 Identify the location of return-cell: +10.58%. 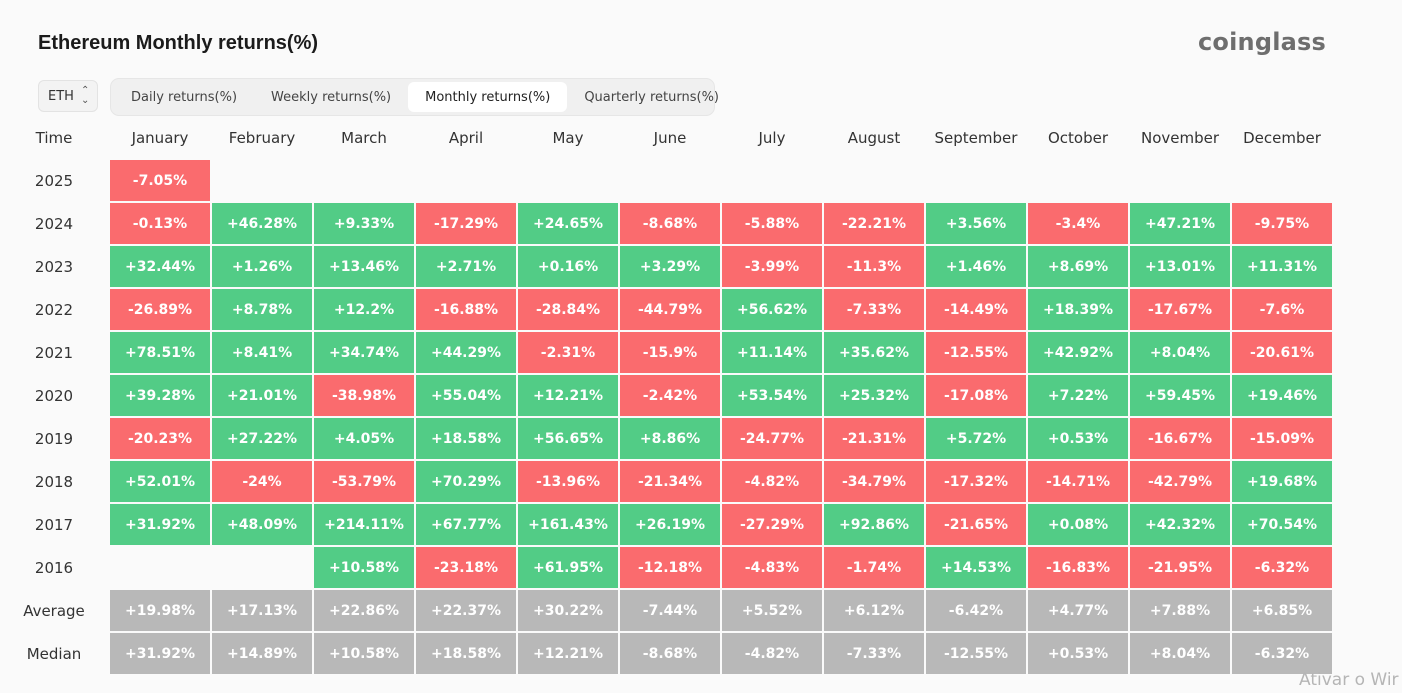
(364, 567).